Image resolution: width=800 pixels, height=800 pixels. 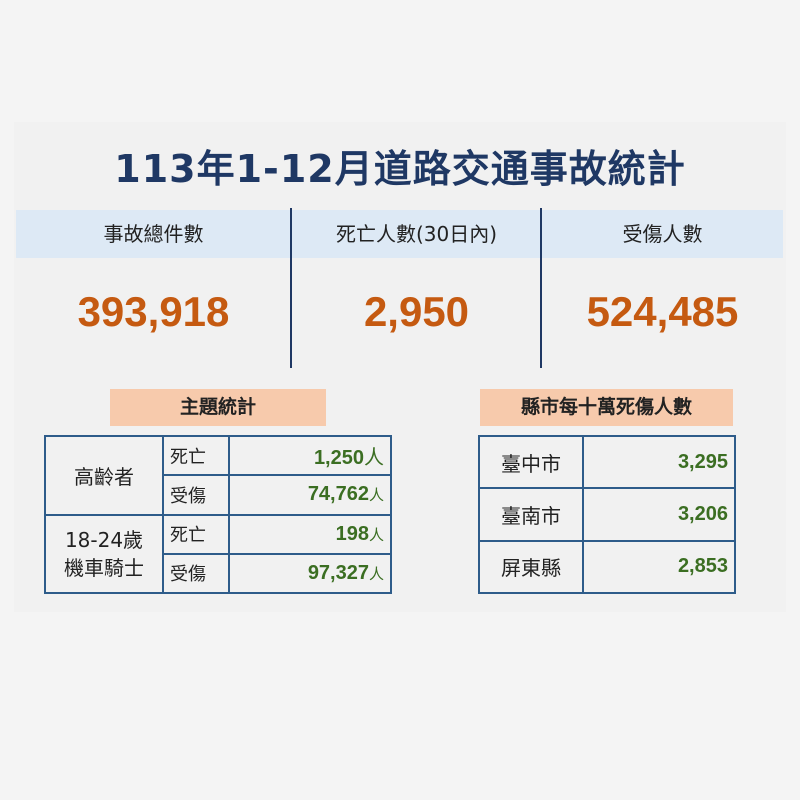 What do you see at coordinates (104, 553) in the screenshot?
I see `group-name: 18-24歲 機車騎士` at bounding box center [104, 553].